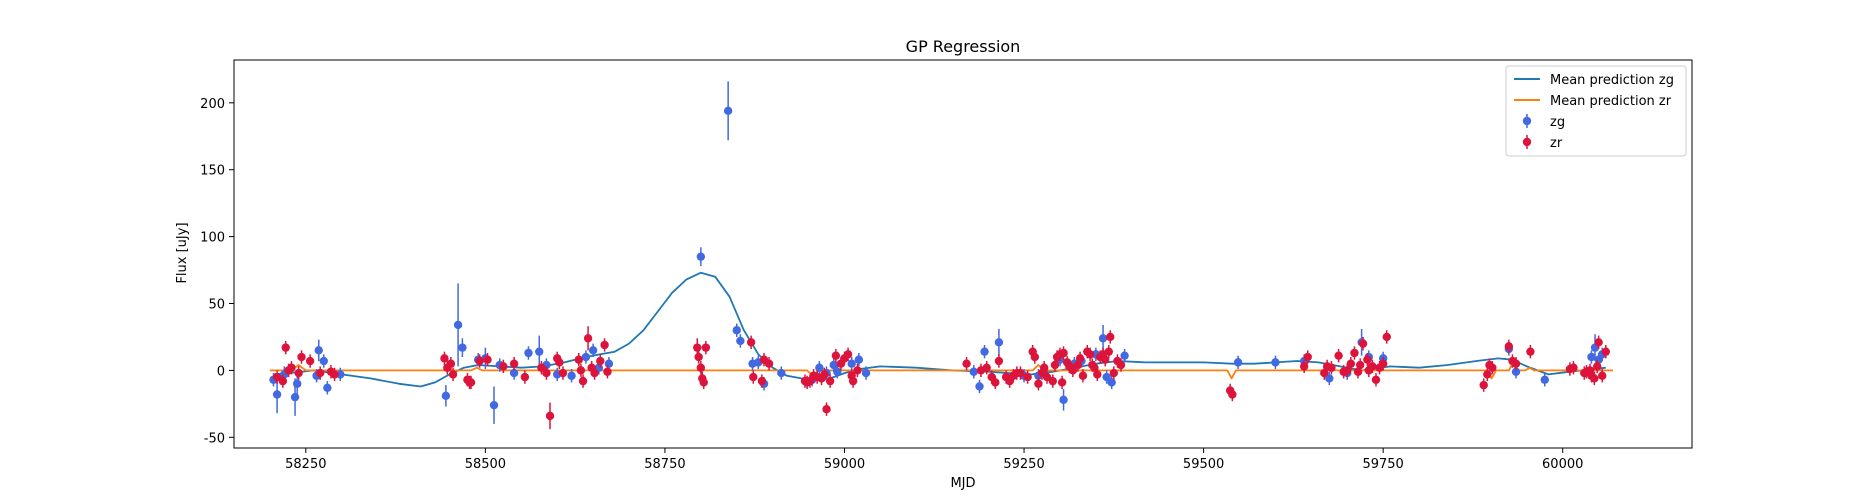  Describe the element at coordinates (962, 483) in the screenshot. I see `x-axis-label: MJD` at that location.